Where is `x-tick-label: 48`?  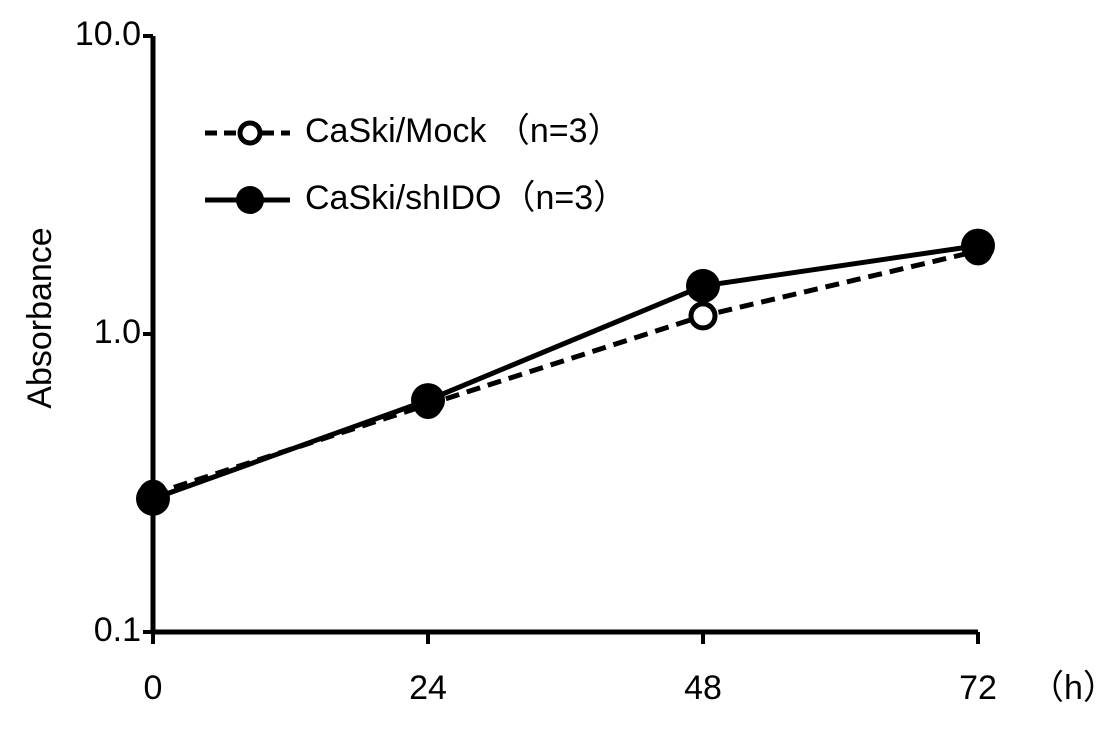 x-tick-label: 48 is located at coordinates (703, 688).